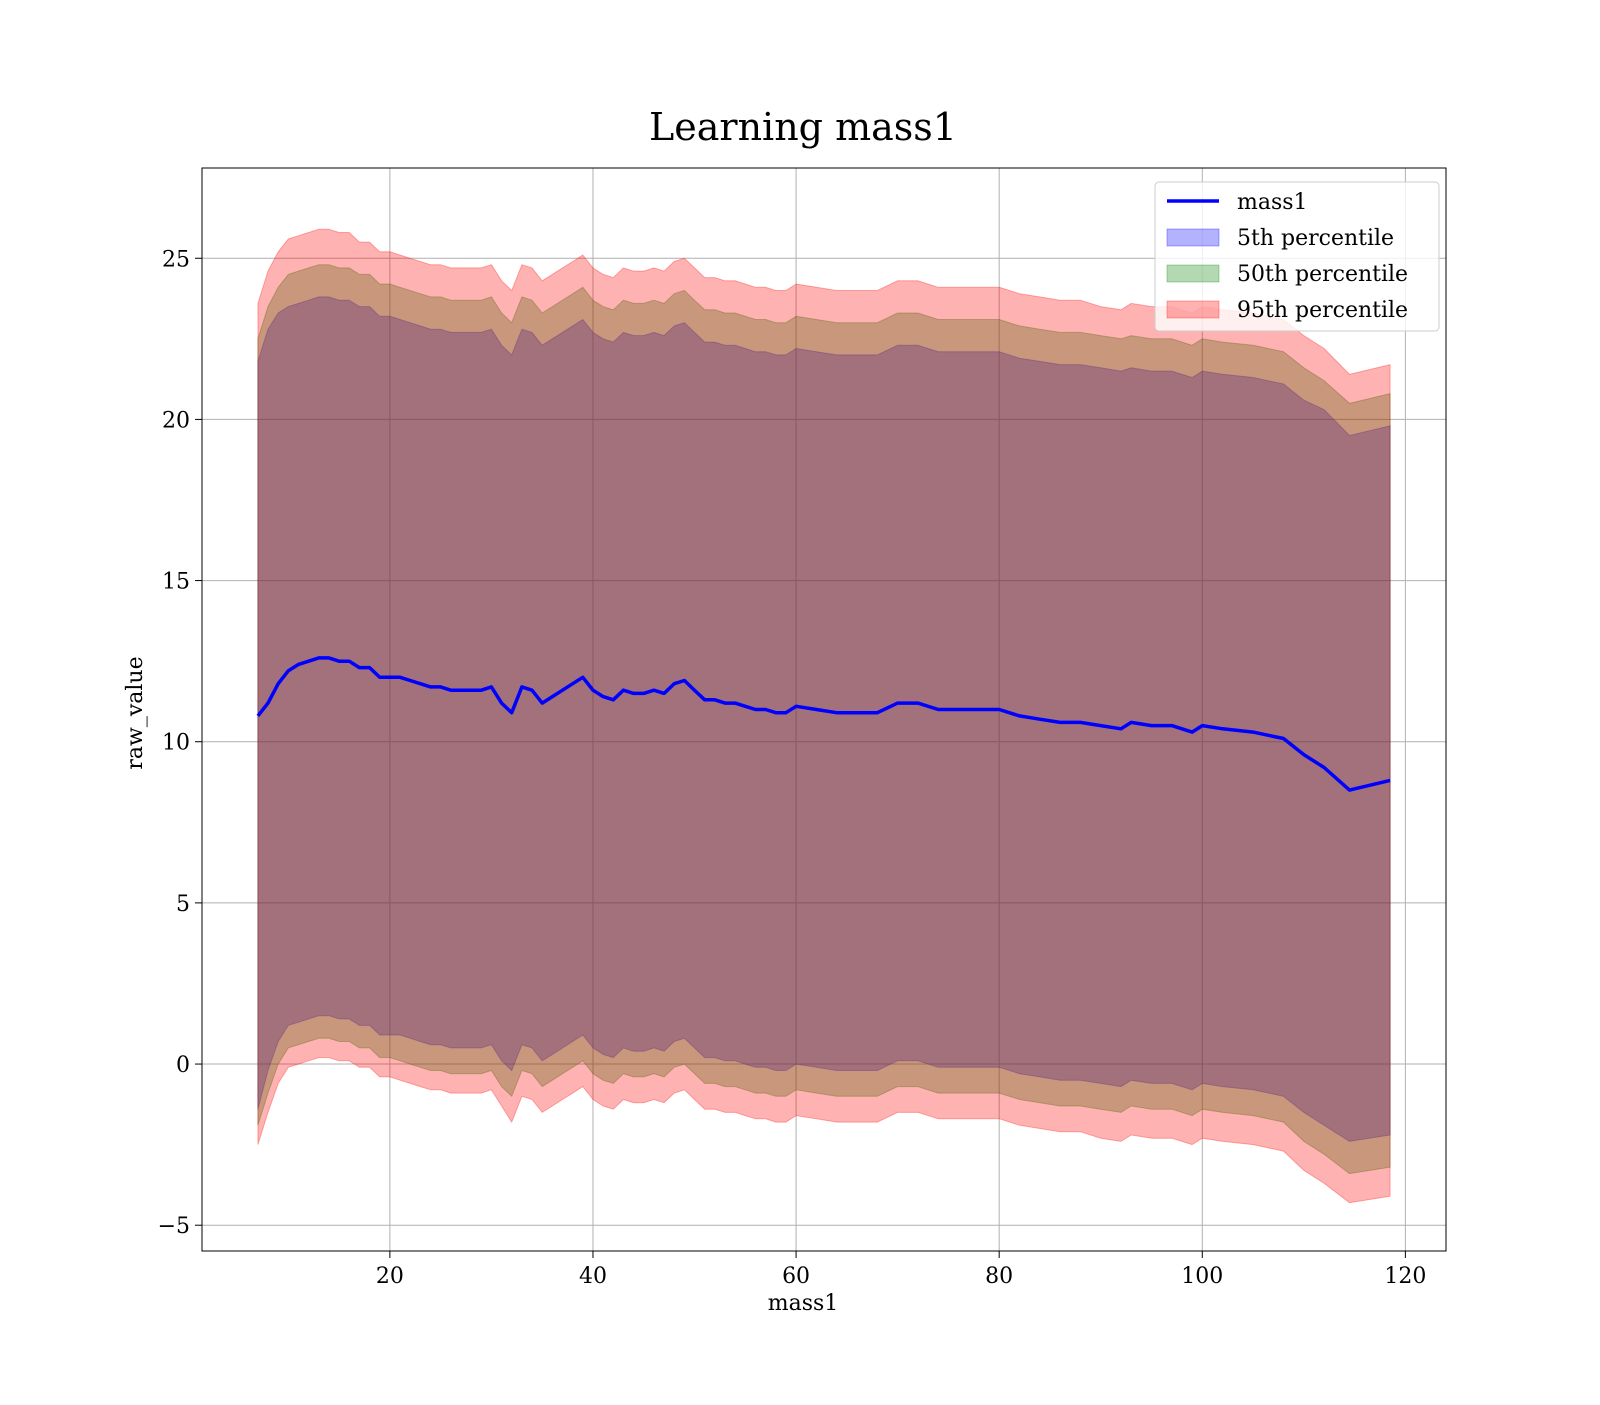 This screenshot has width=1600, height=1405. Describe the element at coordinates (593, 1276) in the screenshot. I see `x-tick-label: 40` at that location.